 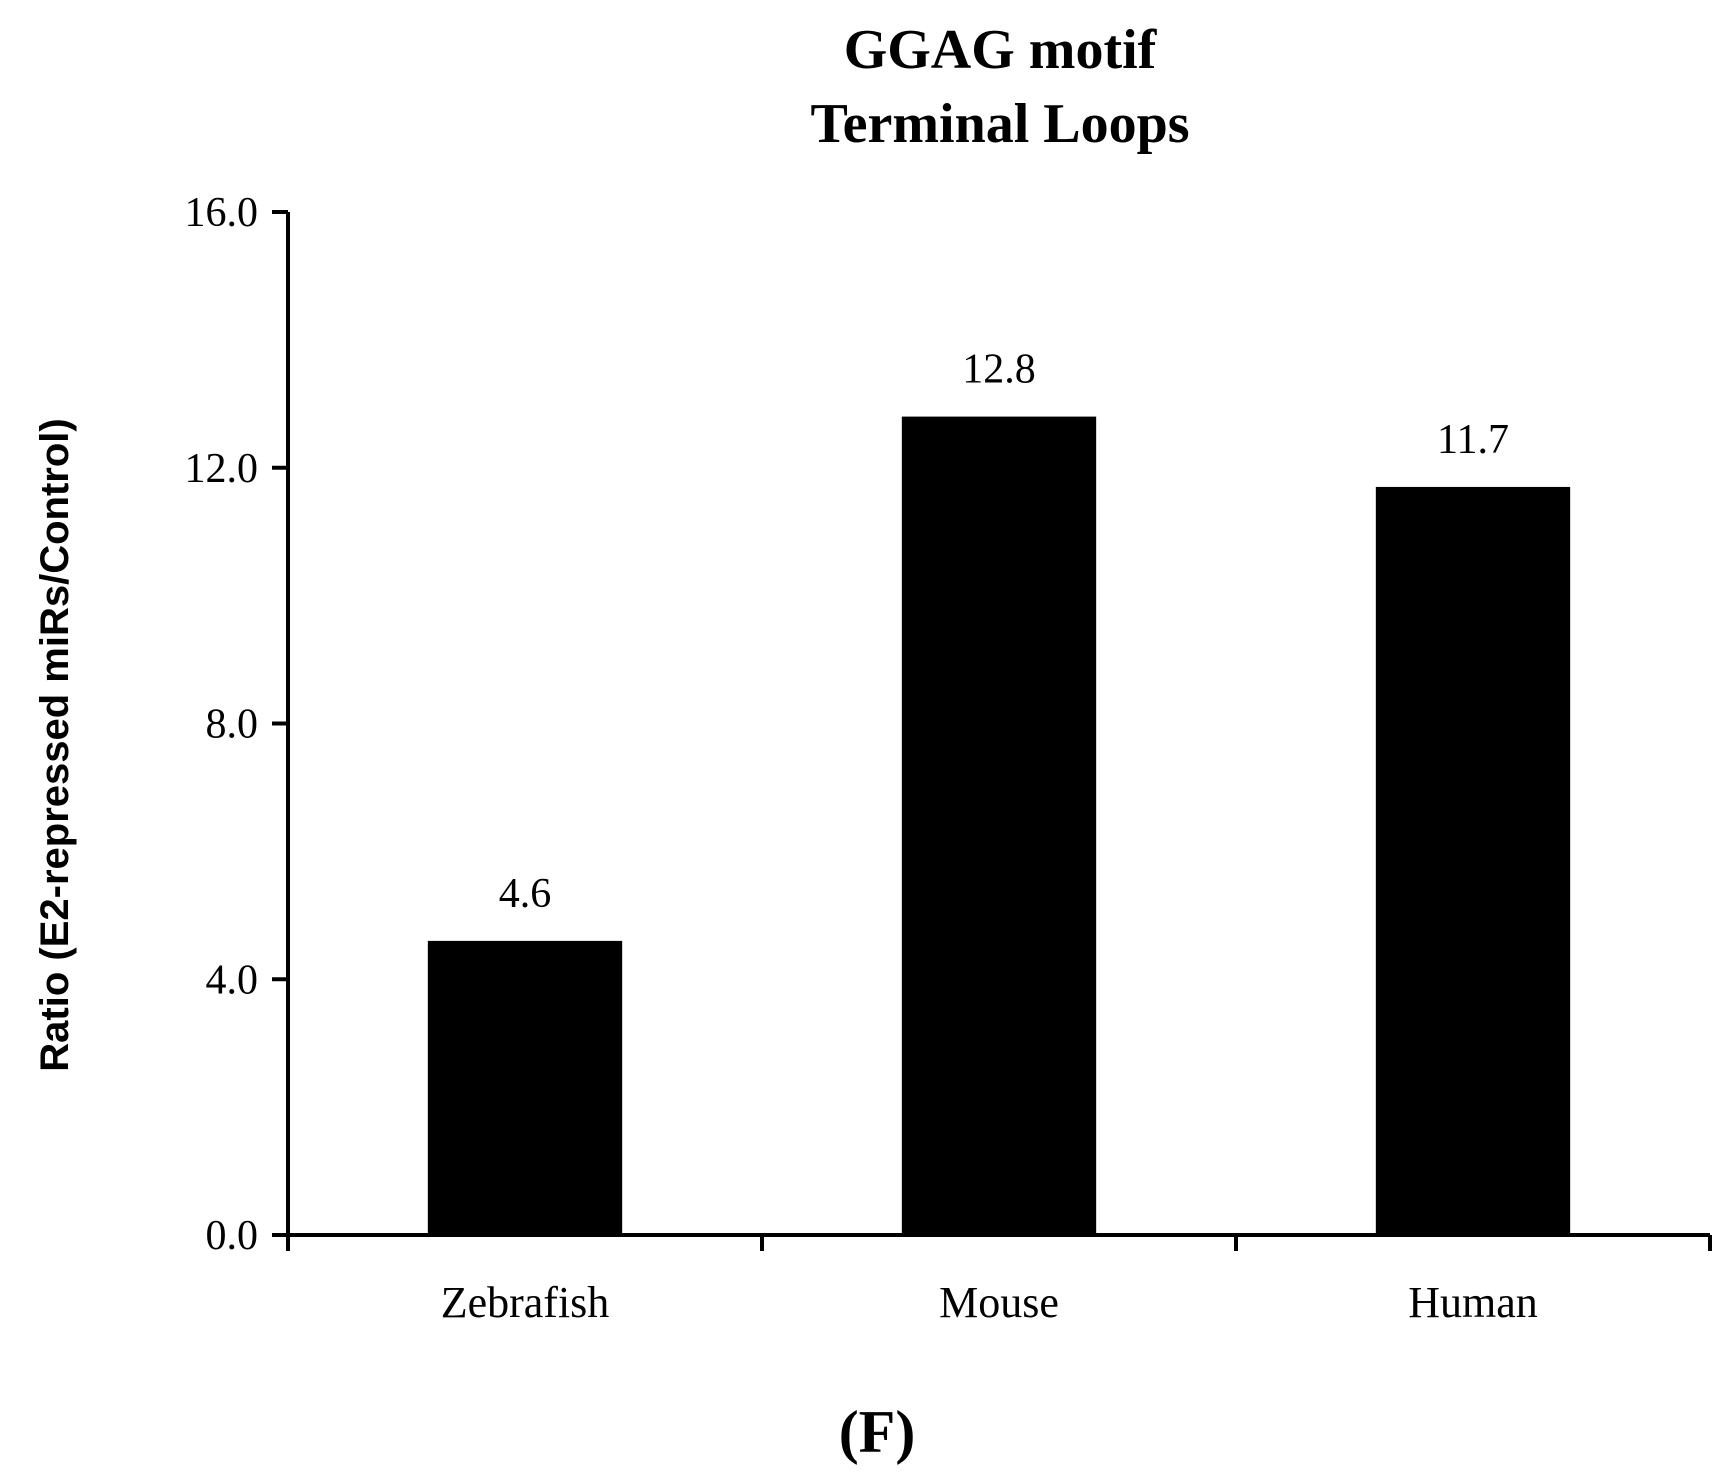 I want to click on y-tick-label: 12.0, so click(x=222, y=469).